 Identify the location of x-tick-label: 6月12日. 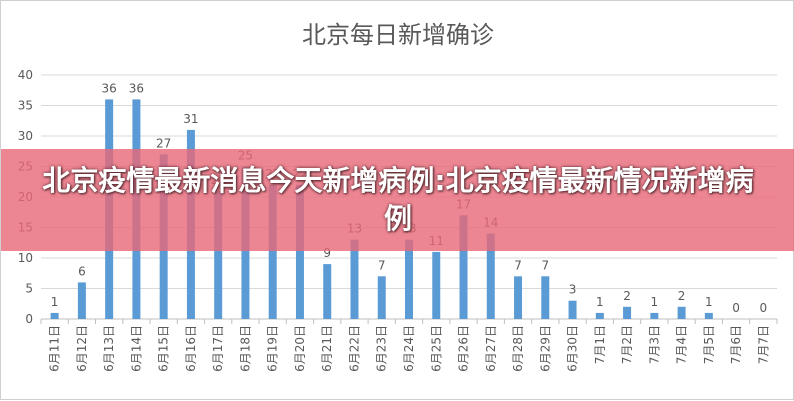
(82, 348).